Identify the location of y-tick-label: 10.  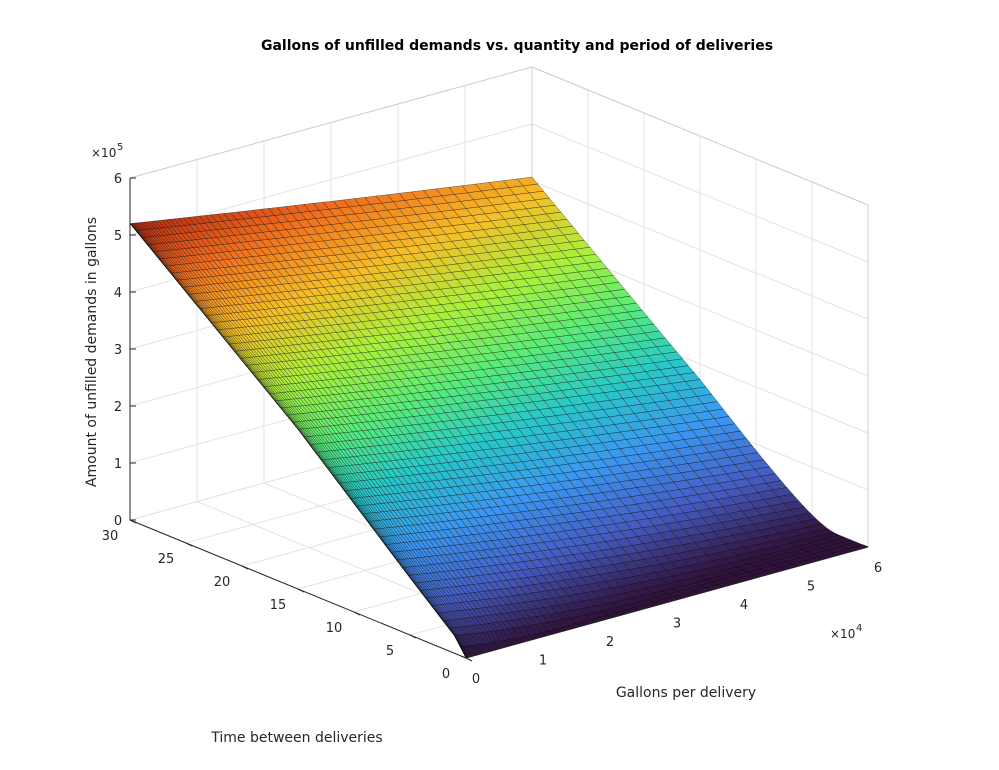
(334, 628).